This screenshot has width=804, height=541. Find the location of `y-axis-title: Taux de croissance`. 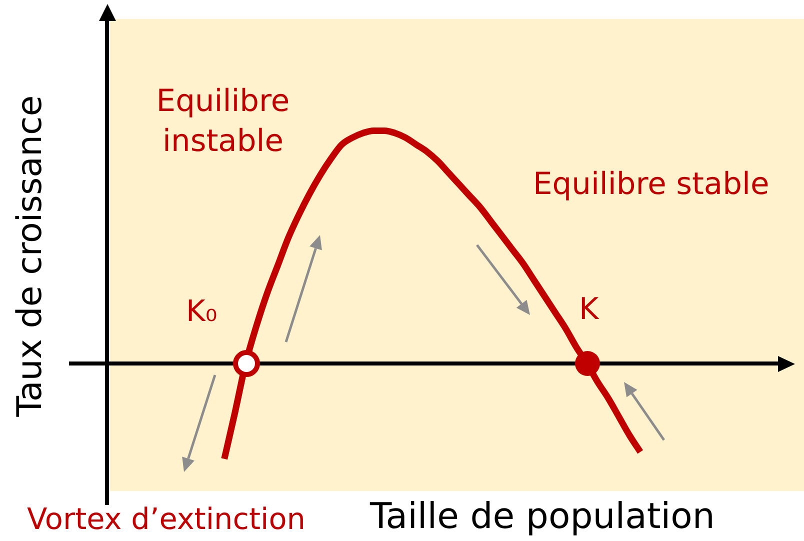

y-axis-title: Taux de croissance is located at coordinates (30, 256).